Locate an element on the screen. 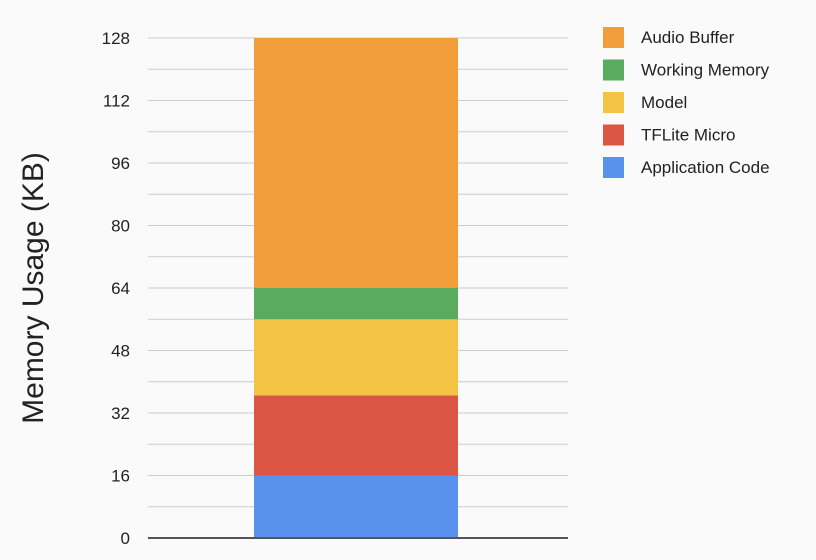  bar-segment-tflite-micro is located at coordinates (356, 435).